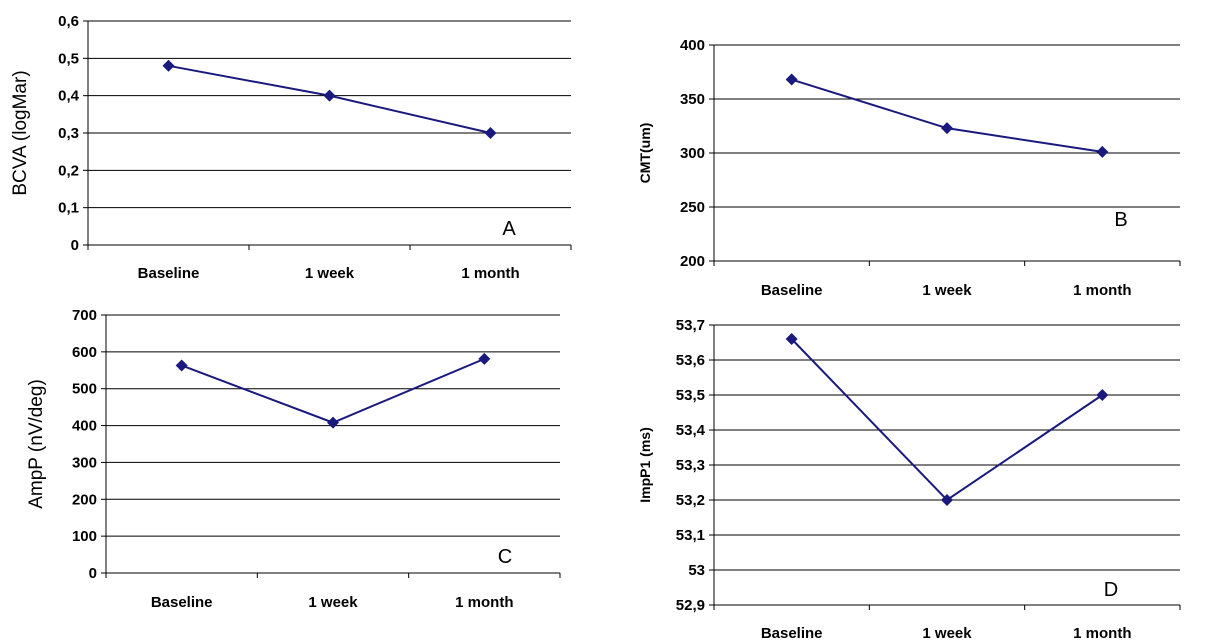 The height and width of the screenshot is (644, 1208). I want to click on y-tick-label: 600, so click(84, 352).